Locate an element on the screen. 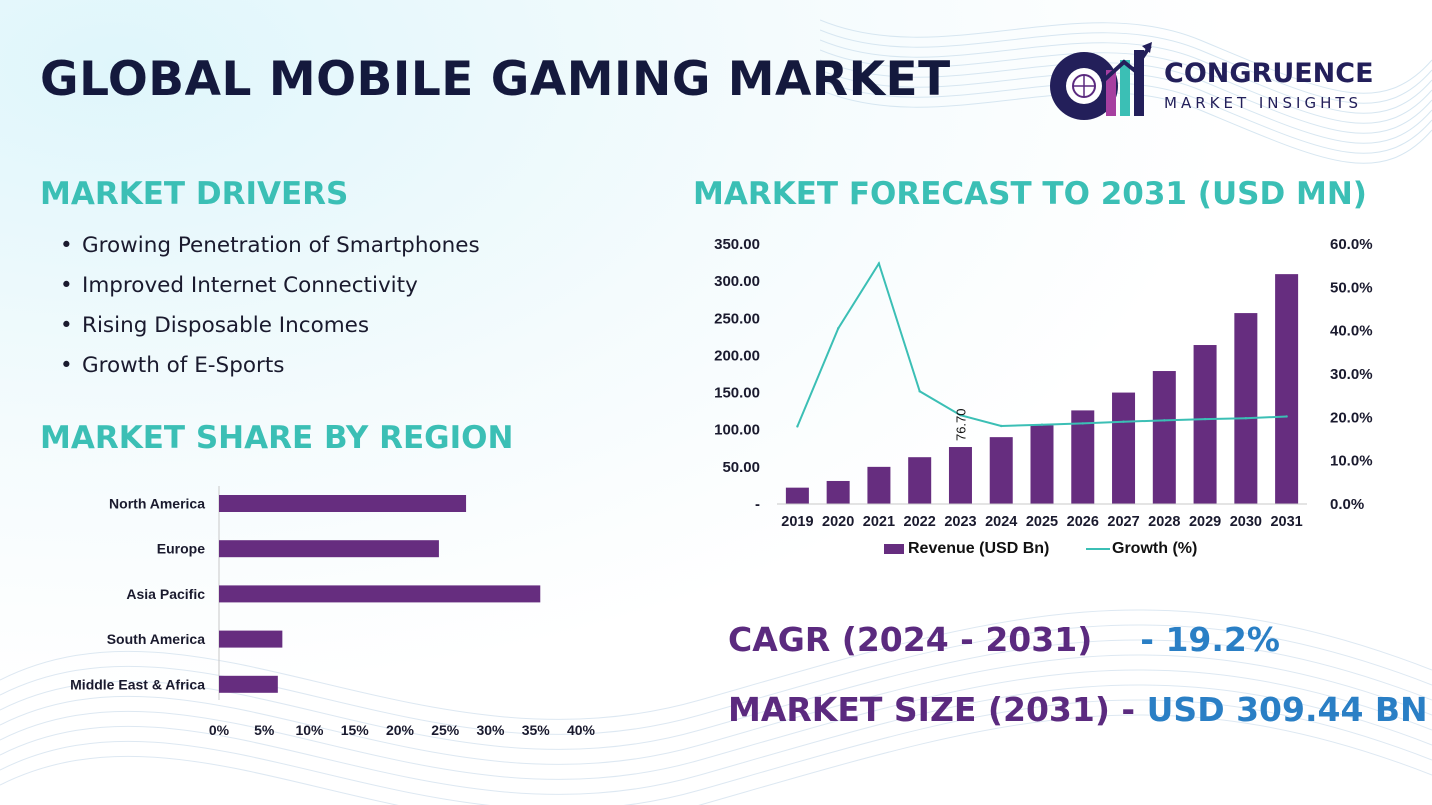 This screenshot has height=805, width=1432. forecast-y-right-tick-label: 10.0% is located at coordinates (1351, 461).